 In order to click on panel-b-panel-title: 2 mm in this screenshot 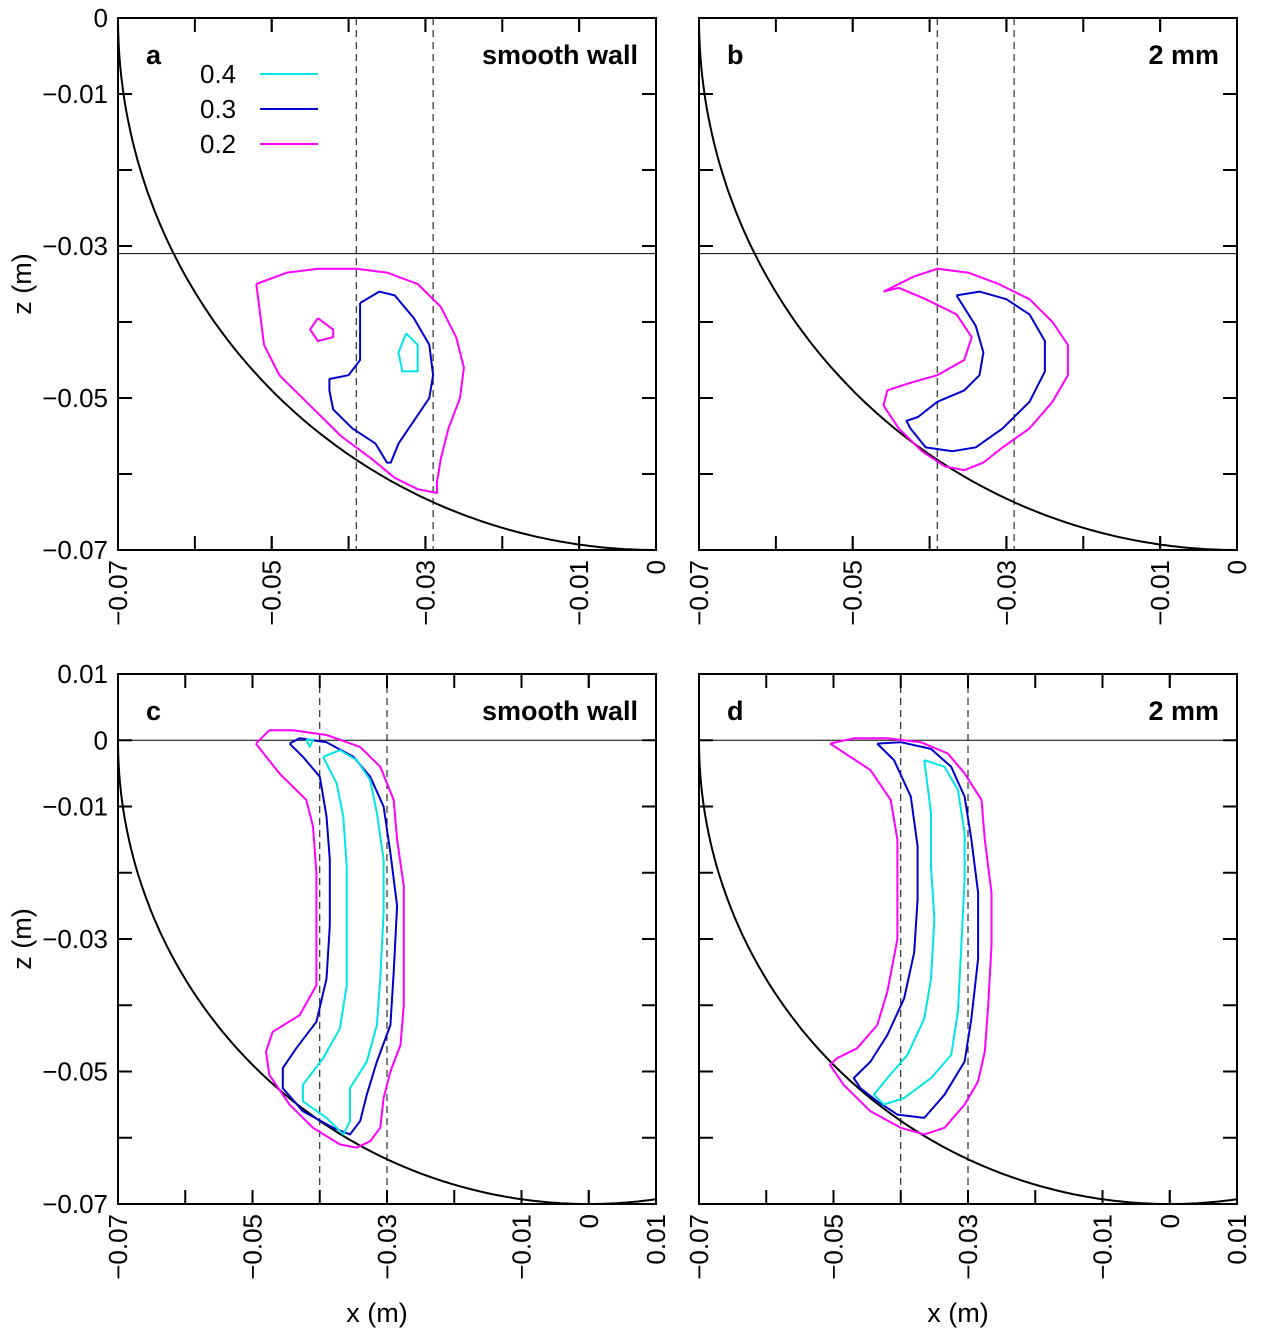, I will do `click(1183, 55)`.